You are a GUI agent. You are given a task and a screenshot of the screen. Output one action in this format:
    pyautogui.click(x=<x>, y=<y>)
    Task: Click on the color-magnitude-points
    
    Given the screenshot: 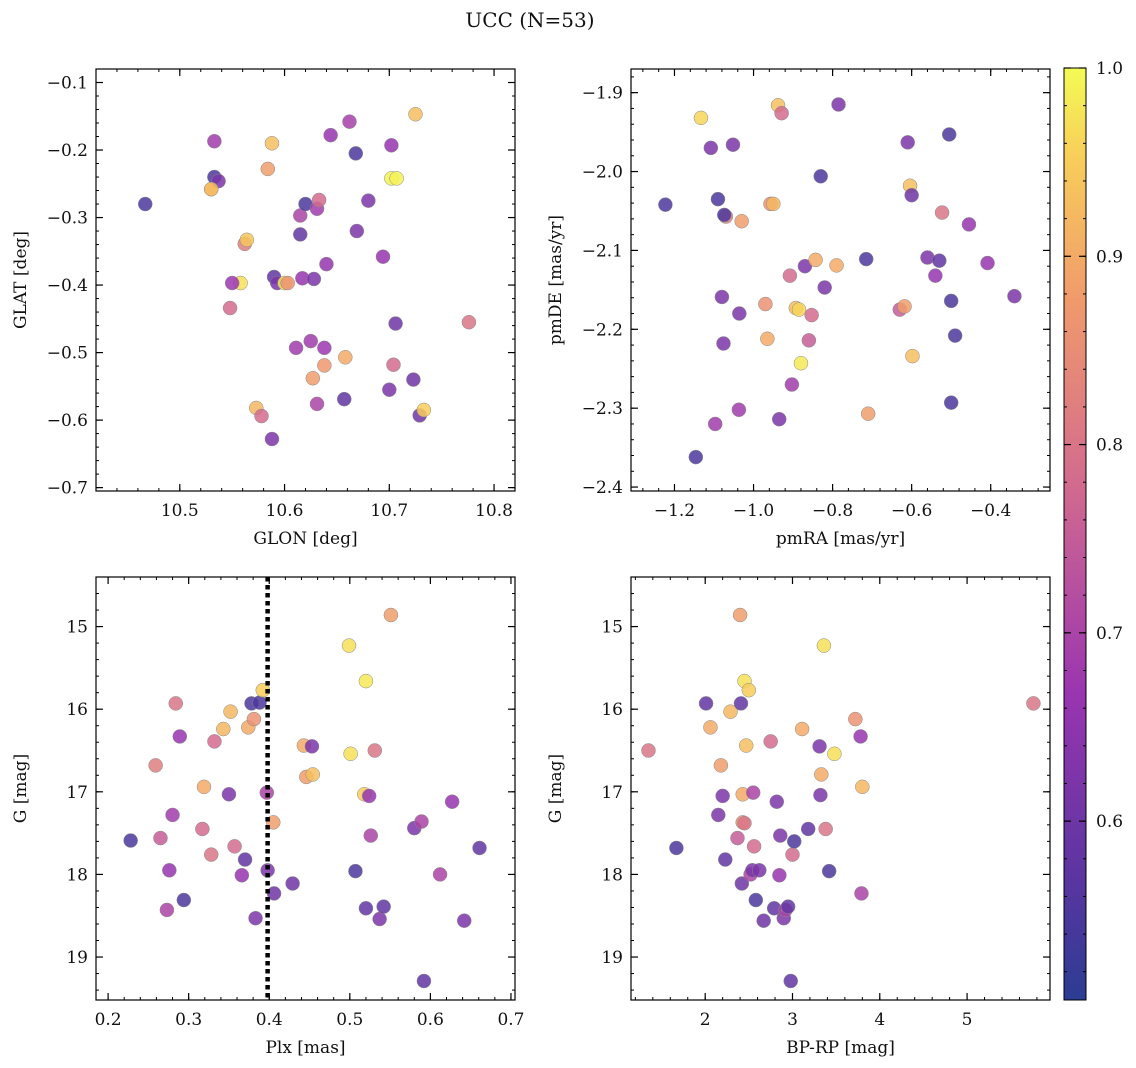 What is the action you would take?
    pyautogui.click(x=841, y=798)
    